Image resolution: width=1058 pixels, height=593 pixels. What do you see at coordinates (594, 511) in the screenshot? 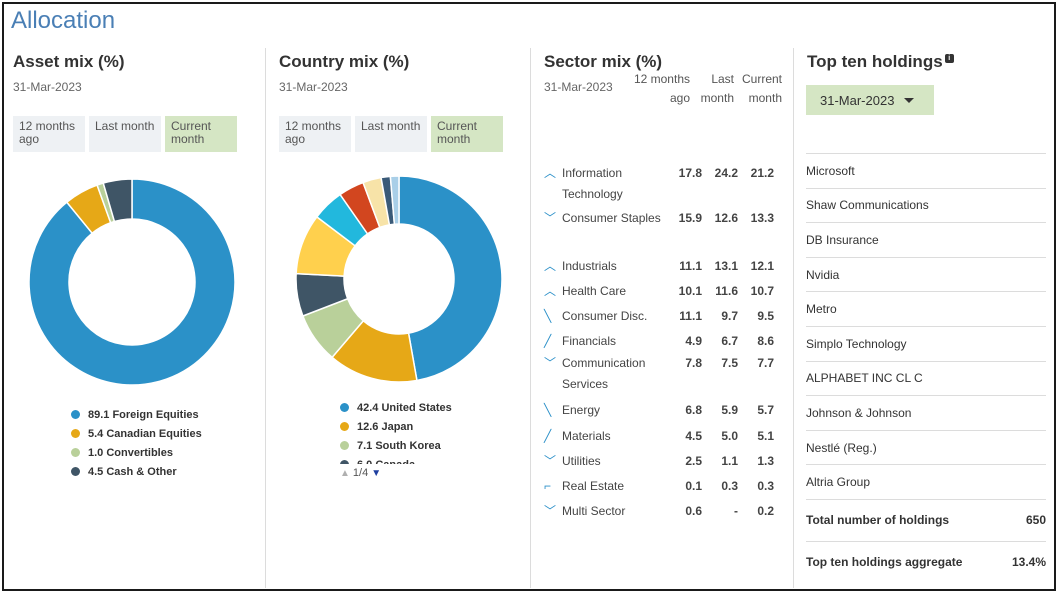
I see `sector-name: Multi Sector` at bounding box center [594, 511].